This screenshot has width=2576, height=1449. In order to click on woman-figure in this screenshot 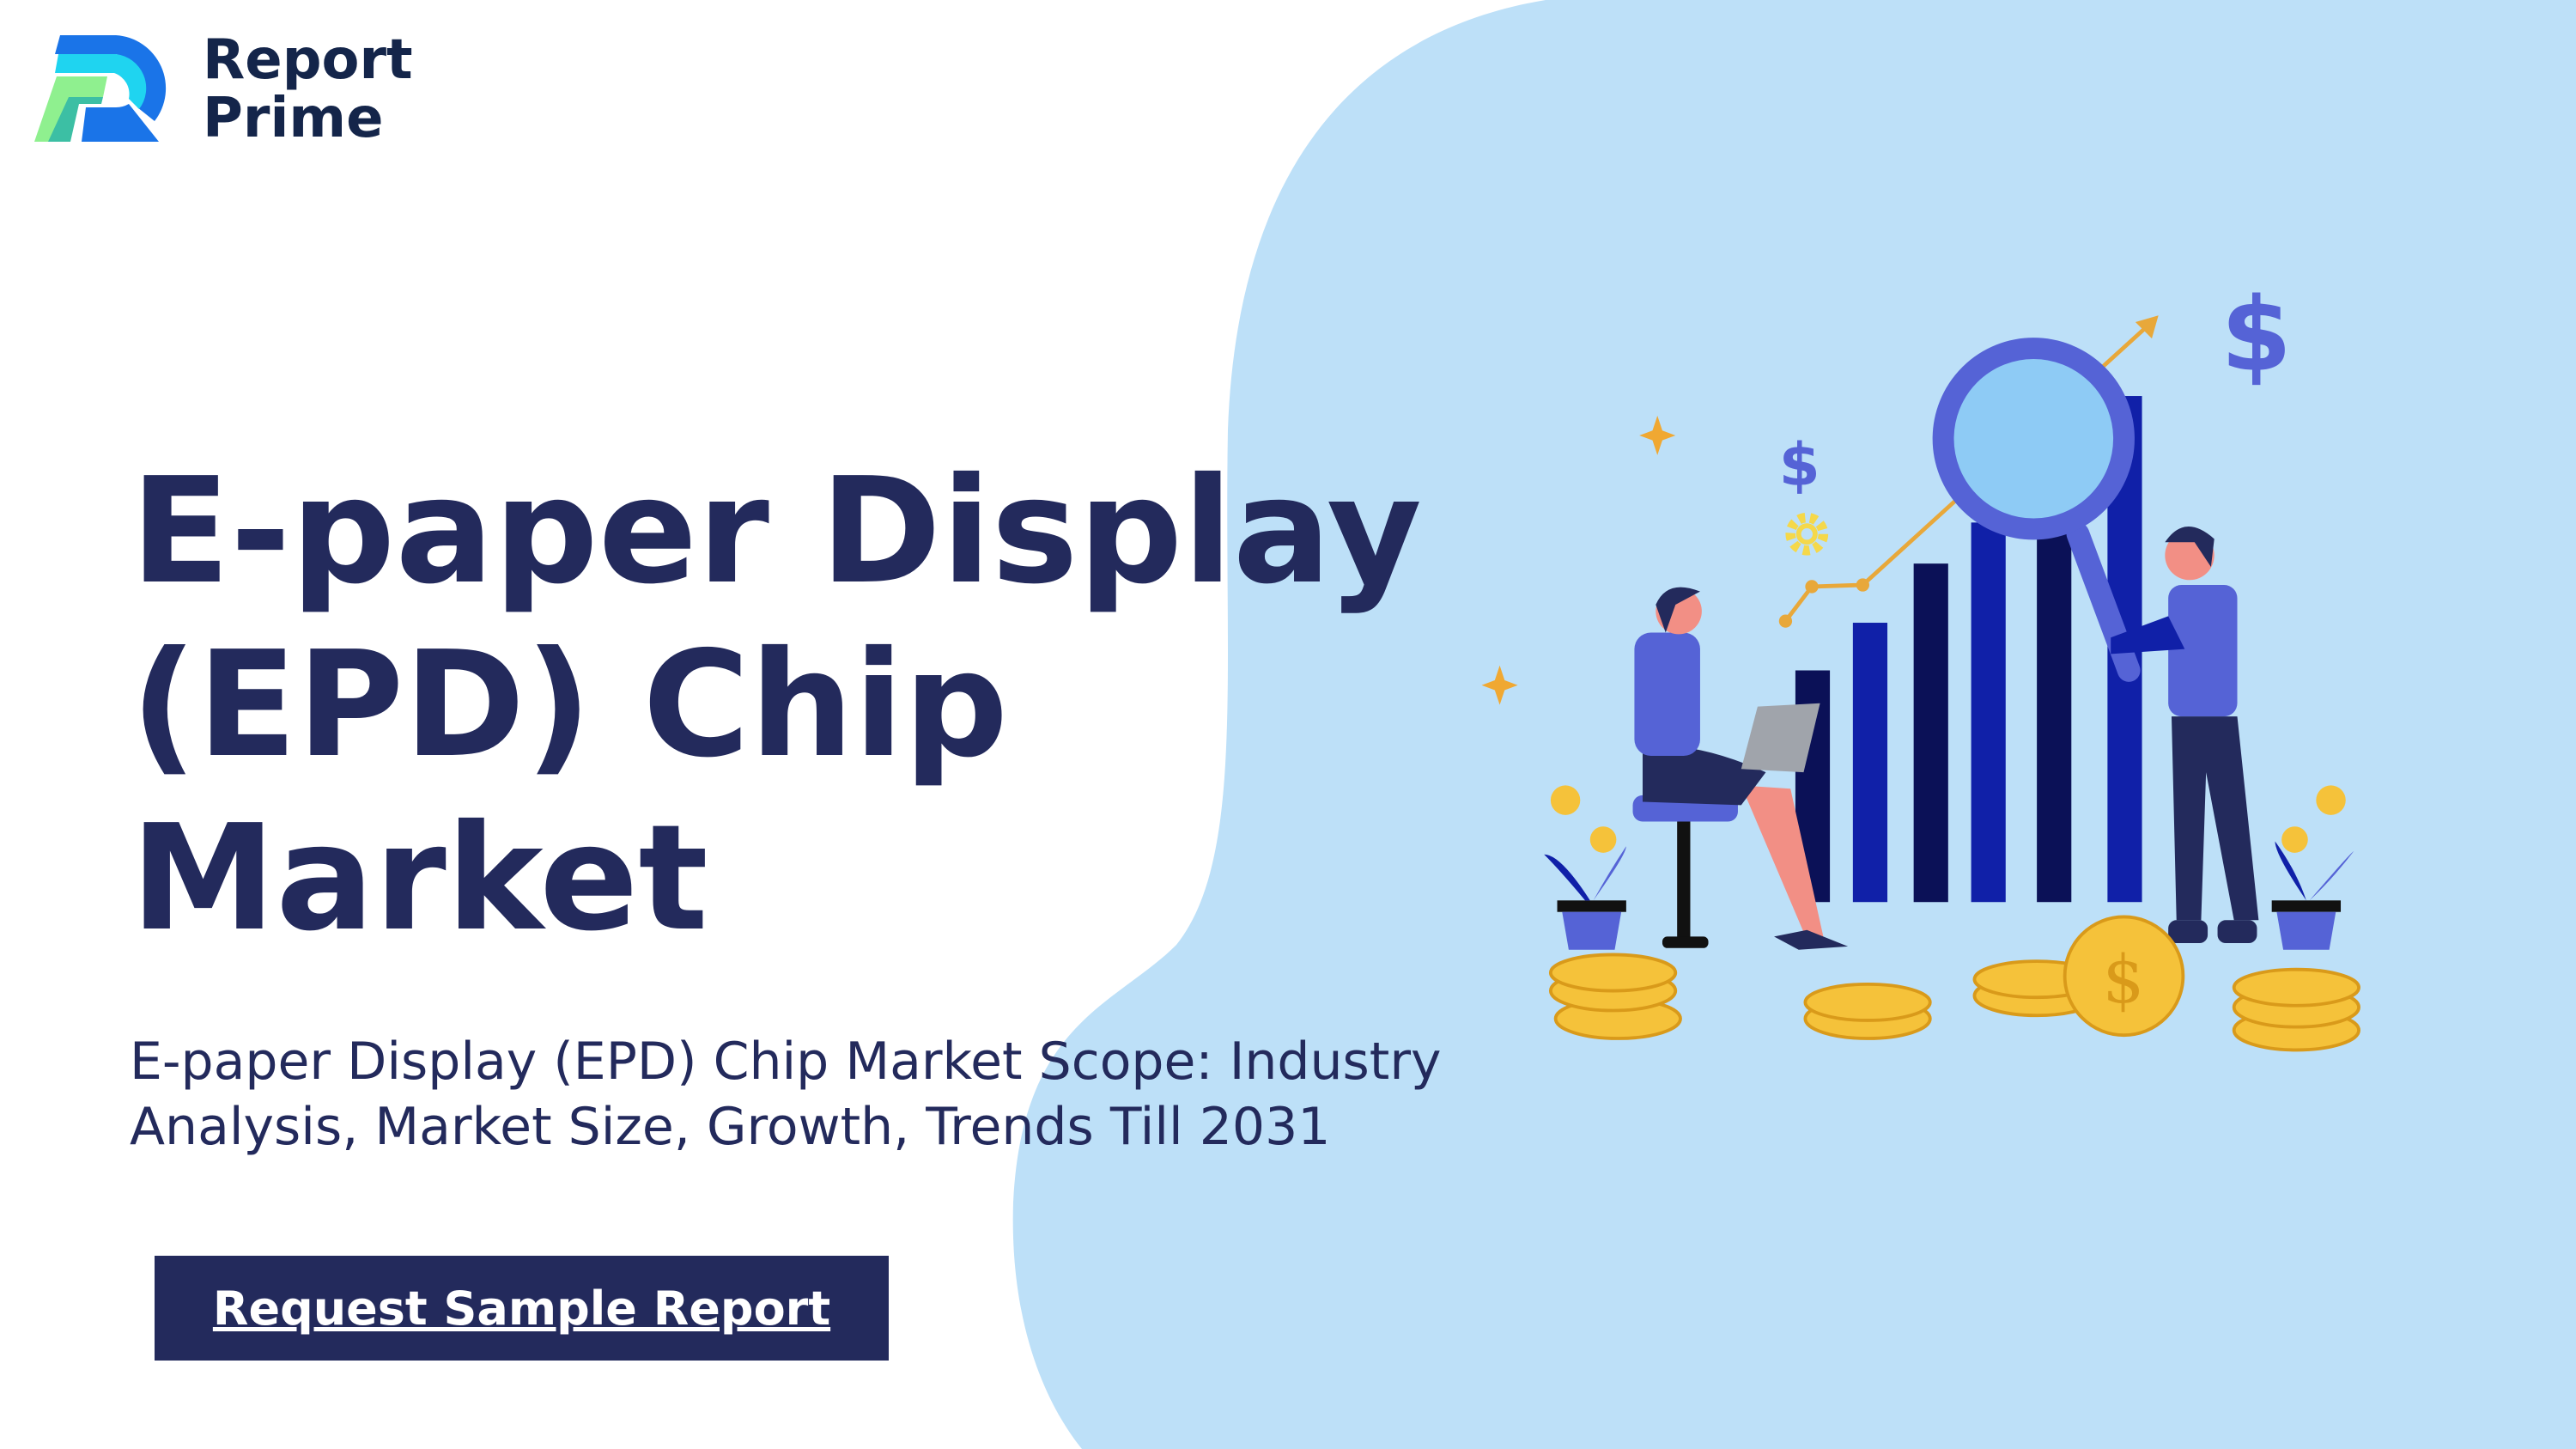, I will do `click(1740, 768)`.